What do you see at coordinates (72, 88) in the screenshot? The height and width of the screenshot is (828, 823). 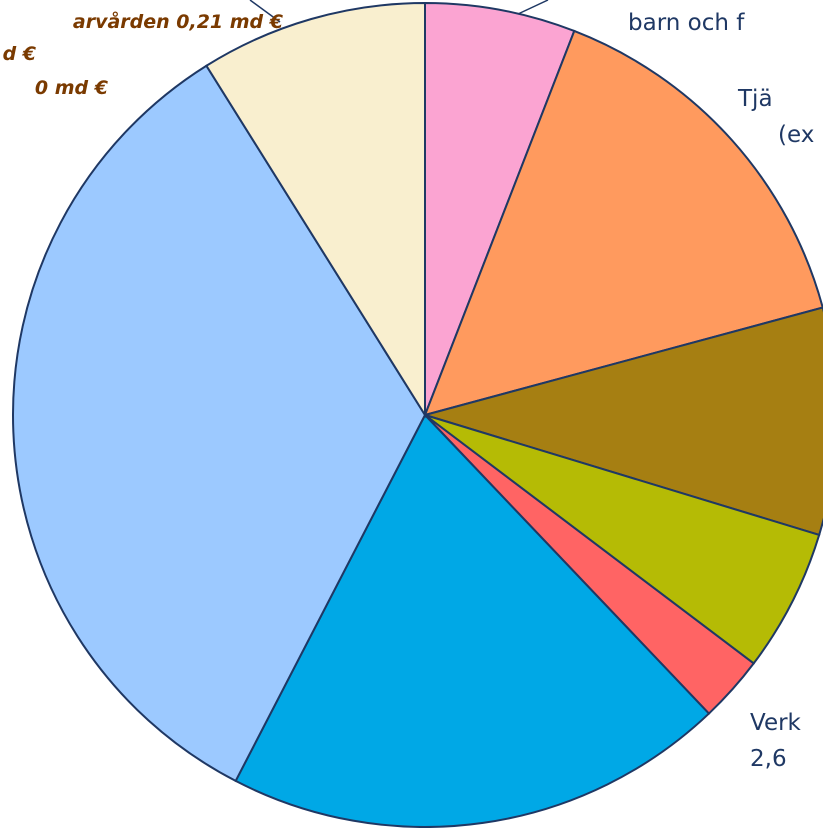 I see `annotation: 0 md €` at bounding box center [72, 88].